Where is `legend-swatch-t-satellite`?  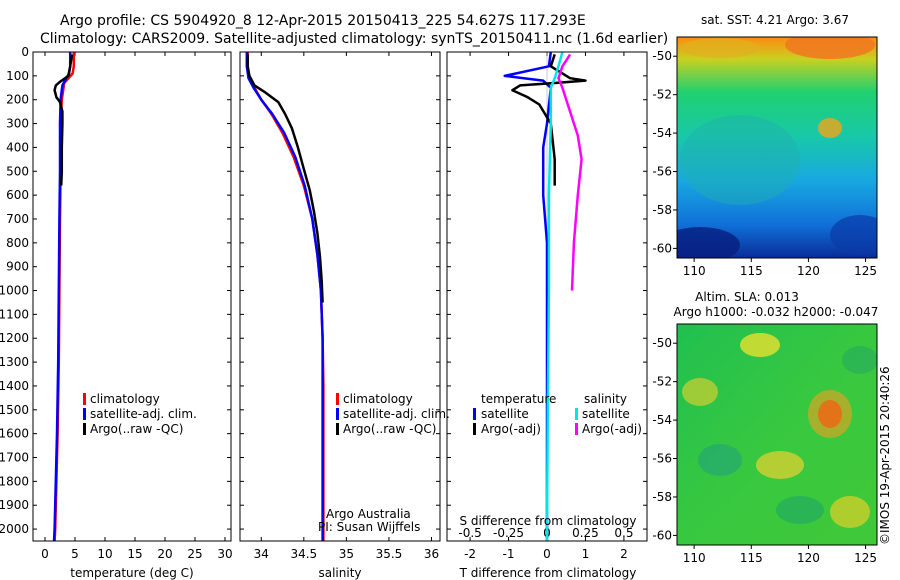 legend-swatch-t-satellite is located at coordinates (474, 414).